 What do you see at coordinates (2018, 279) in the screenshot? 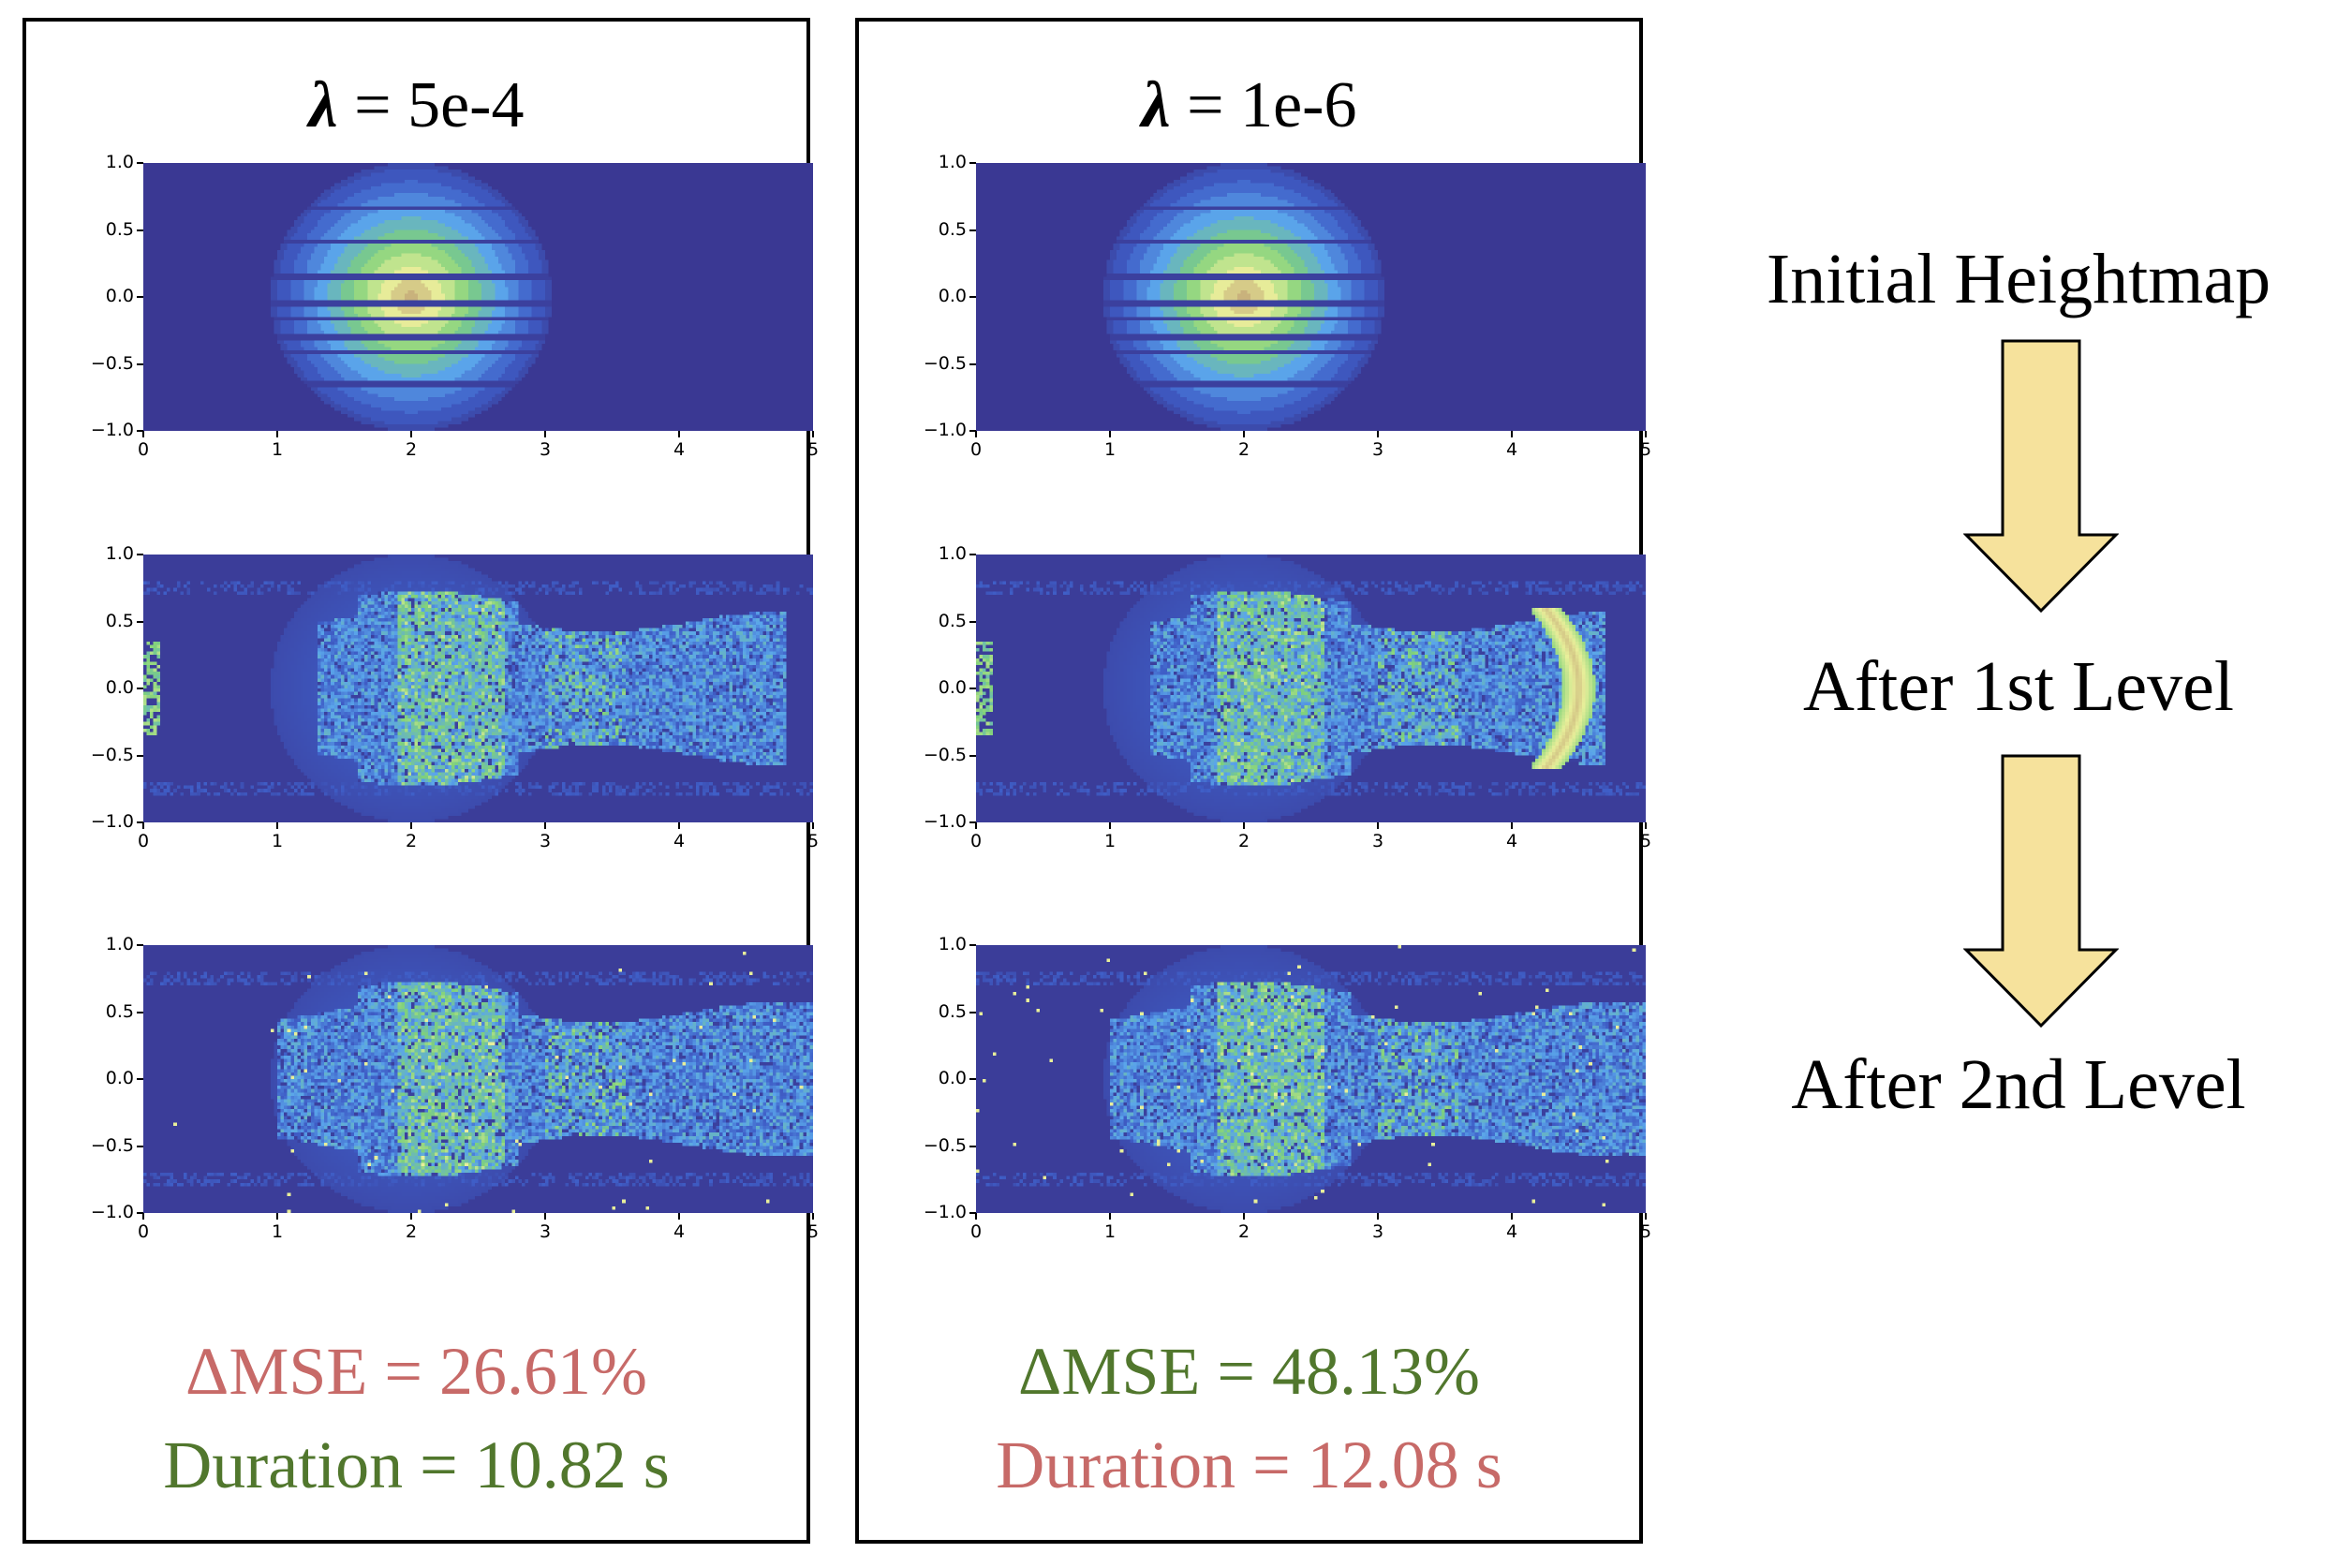
I see `stage-label-initial: Initial Heightmap` at bounding box center [2018, 279].